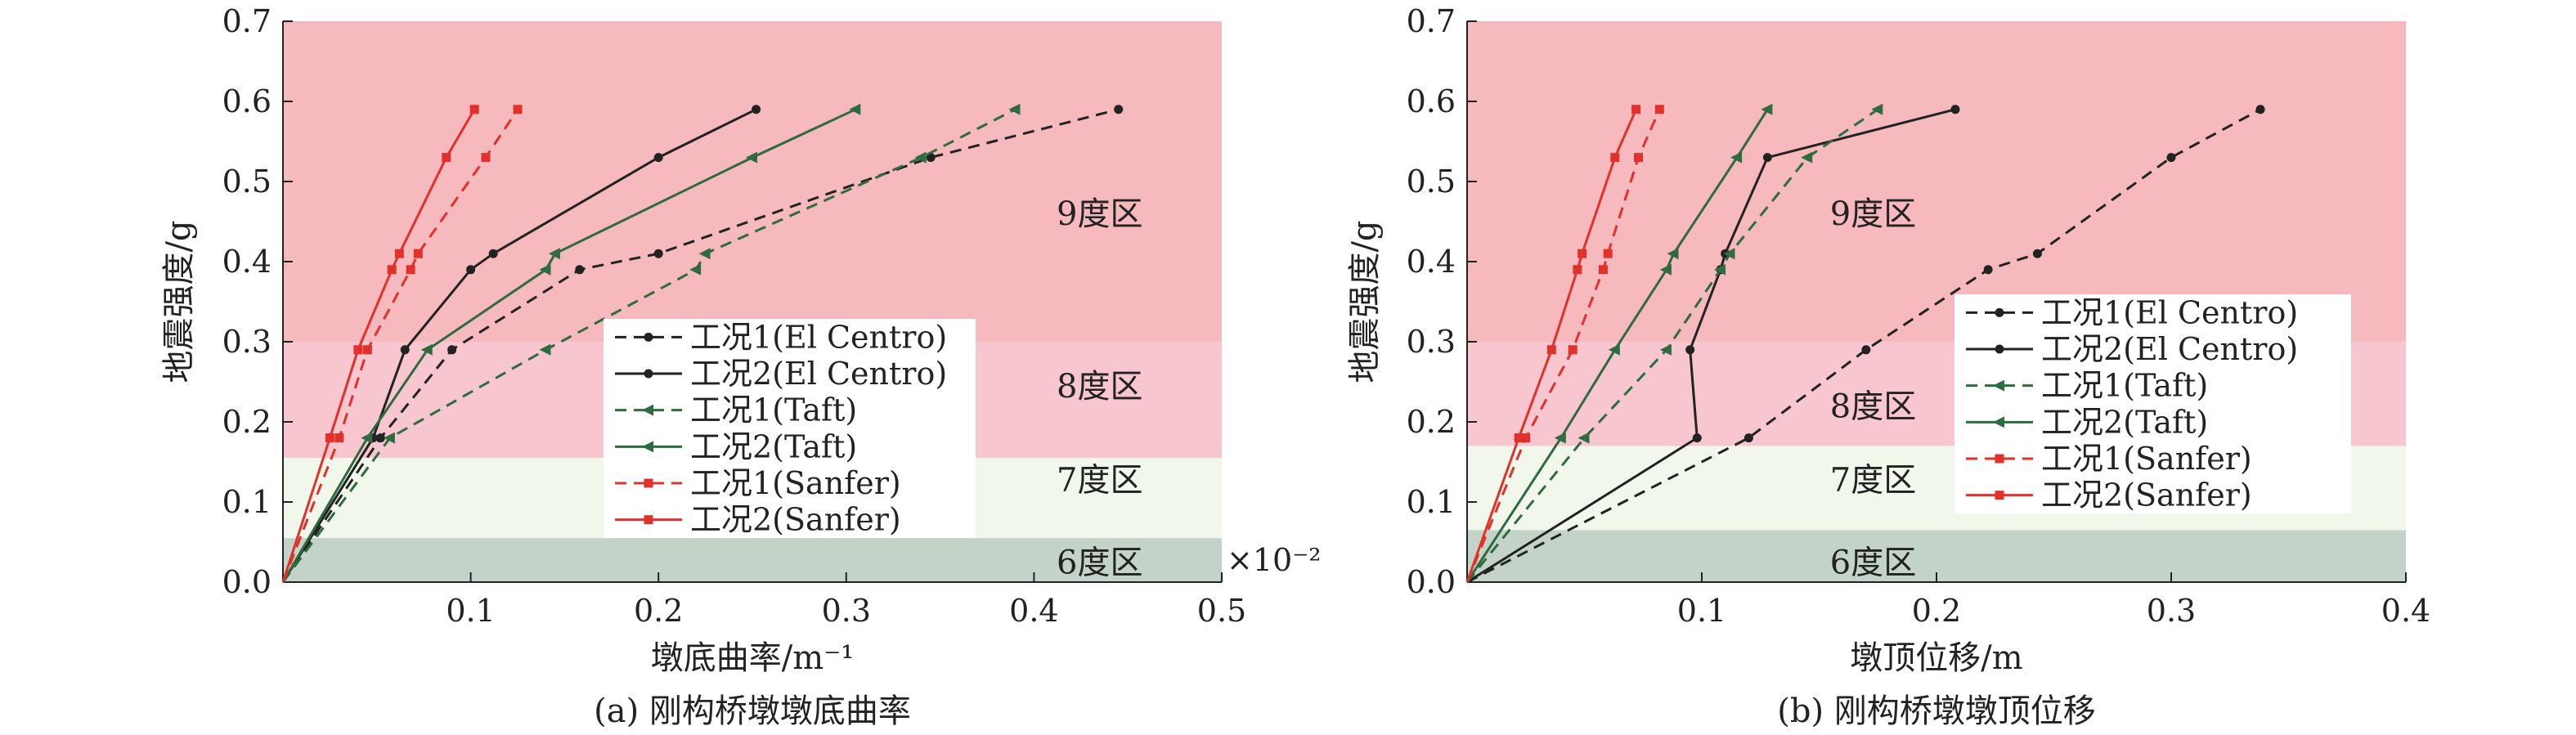  Describe the element at coordinates (1936, 658) in the screenshot. I see `x-axis-label: 墩顶位移/m` at that location.